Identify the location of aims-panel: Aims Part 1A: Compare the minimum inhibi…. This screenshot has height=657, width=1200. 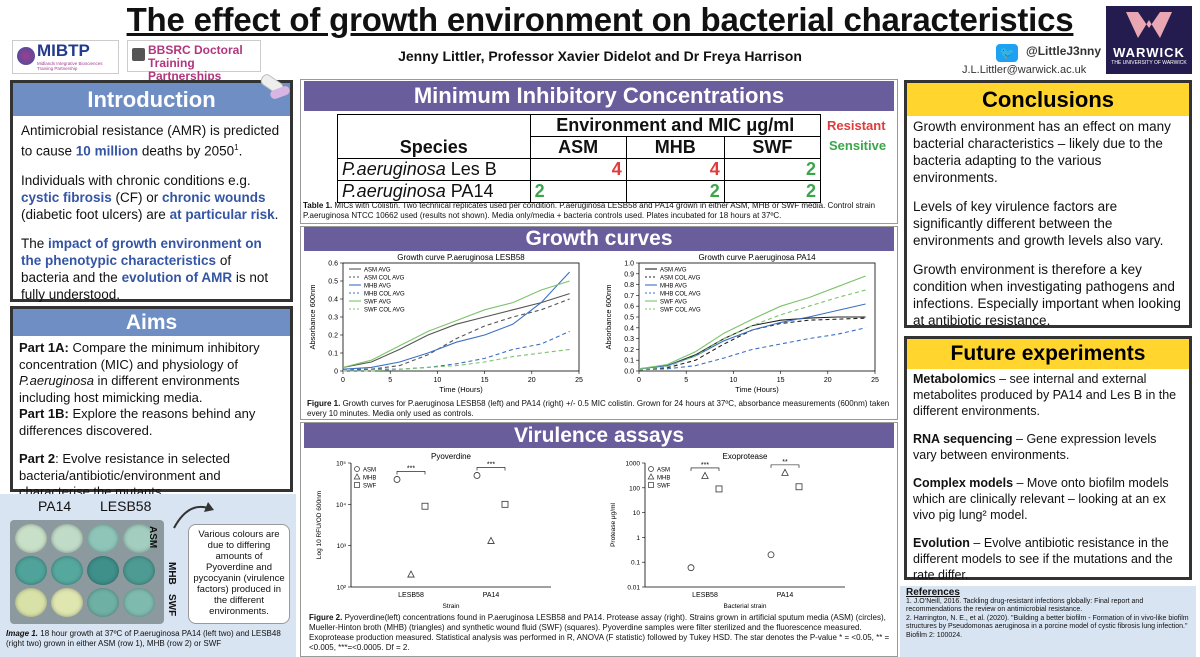
(151, 402).